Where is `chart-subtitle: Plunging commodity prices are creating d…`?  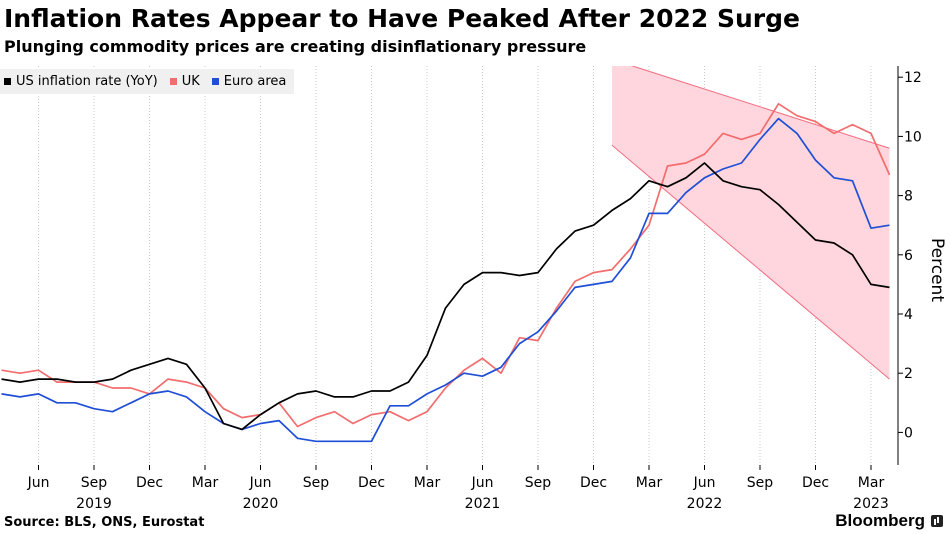 chart-subtitle: Plunging commodity prices are creating d… is located at coordinates (295, 46).